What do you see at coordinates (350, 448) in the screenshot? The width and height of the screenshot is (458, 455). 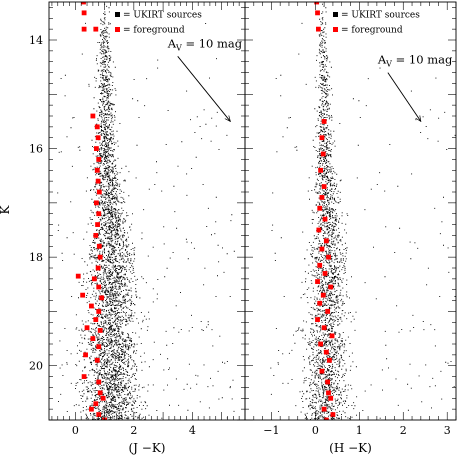 I see `x-axis-label: (H −K)` at bounding box center [350, 448].